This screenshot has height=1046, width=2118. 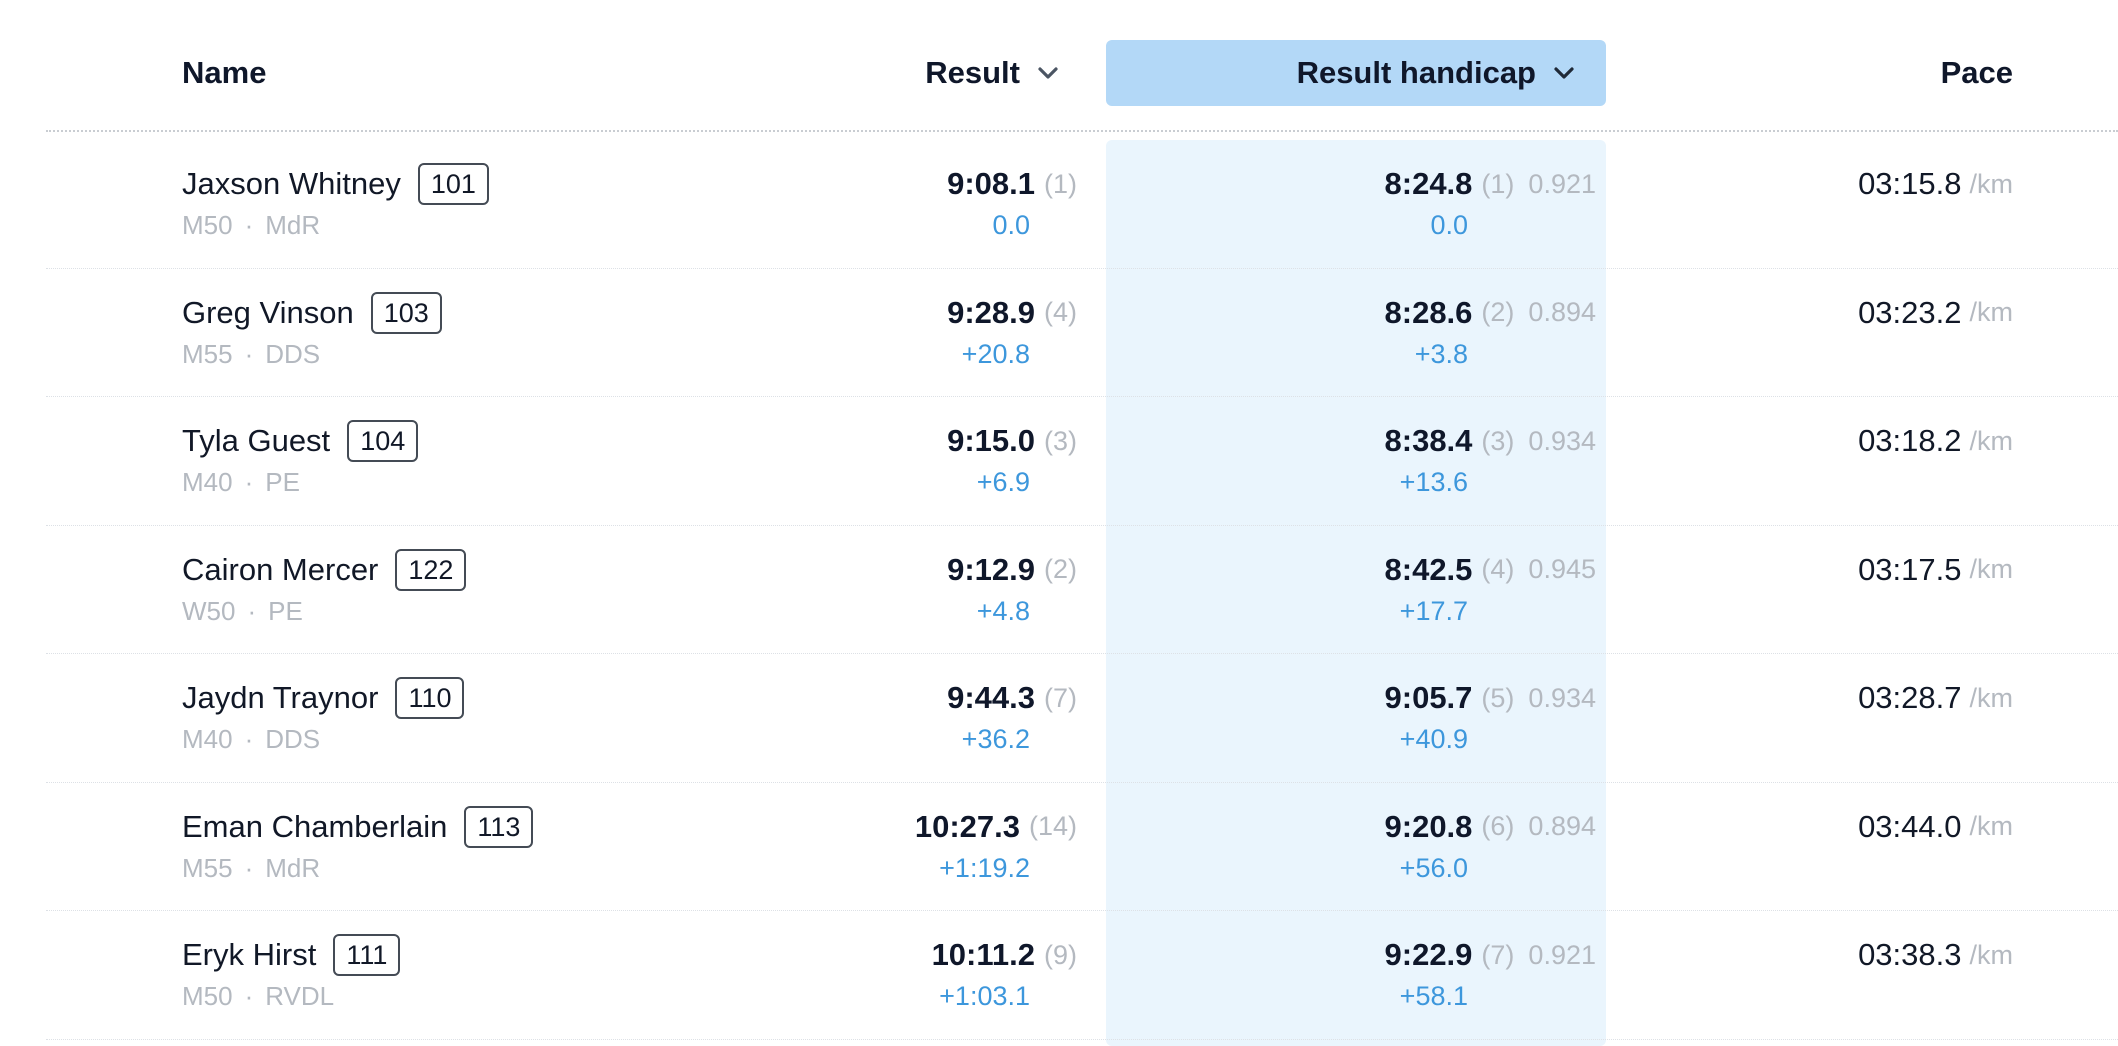 I want to click on handicap-time: 9:05.7, so click(x=1428, y=697).